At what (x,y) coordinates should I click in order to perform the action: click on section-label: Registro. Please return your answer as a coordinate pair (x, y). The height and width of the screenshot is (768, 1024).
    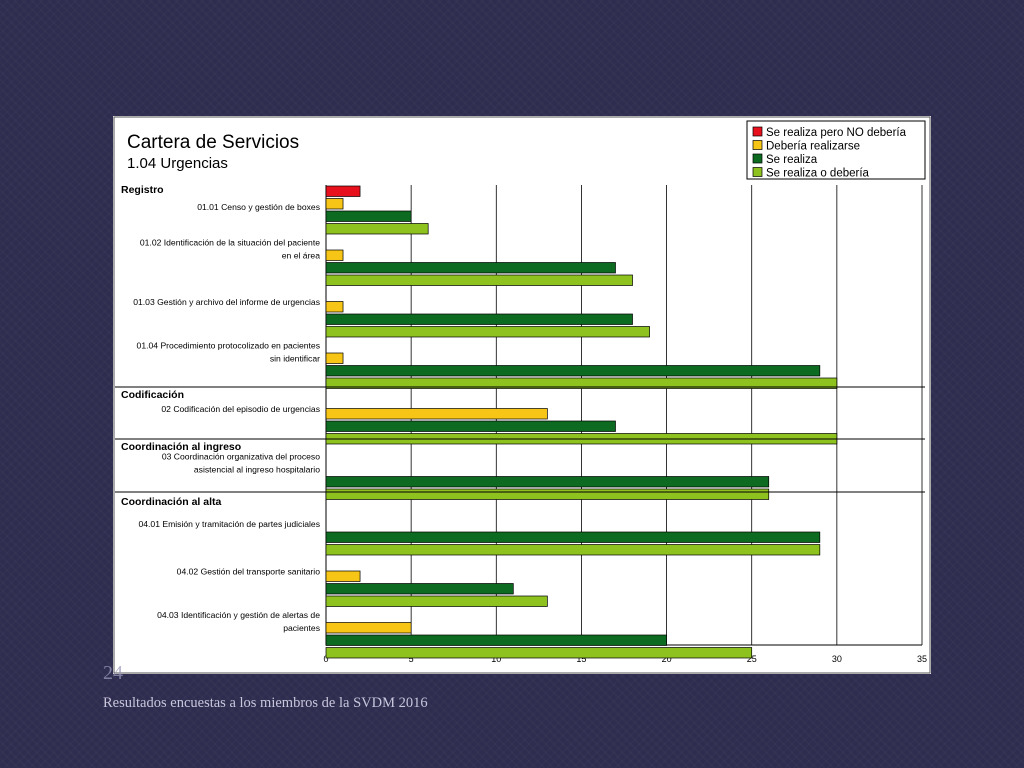
    Looking at the image, I should click on (142, 190).